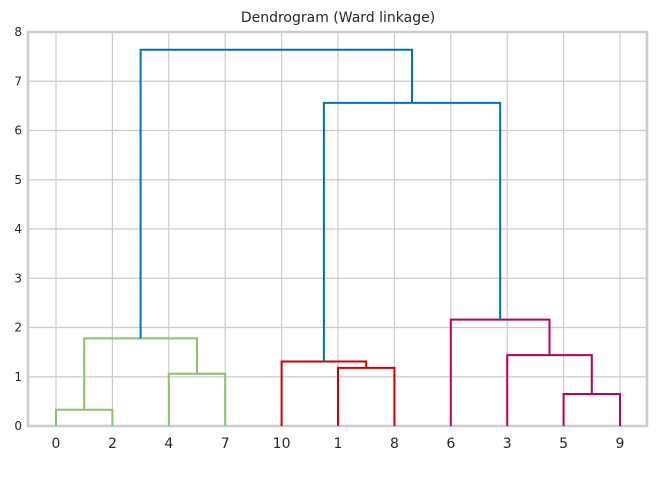 This screenshot has height=488, width=657. I want to click on y-tick-label: 3, so click(18, 278).